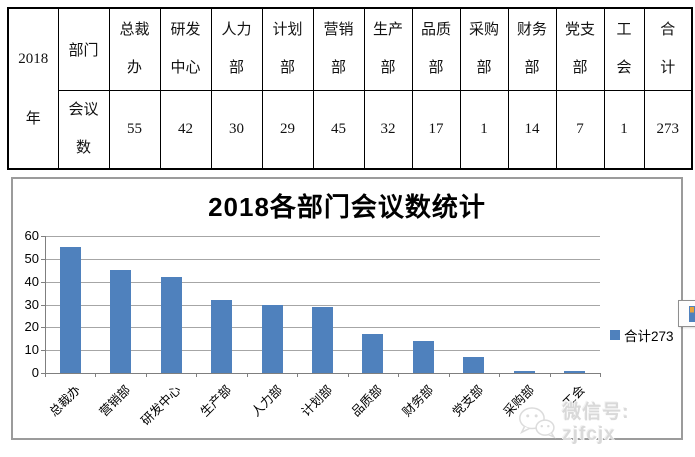  Describe the element at coordinates (624, 30) in the screenshot. I see `dept-name-line1: 工` at that location.